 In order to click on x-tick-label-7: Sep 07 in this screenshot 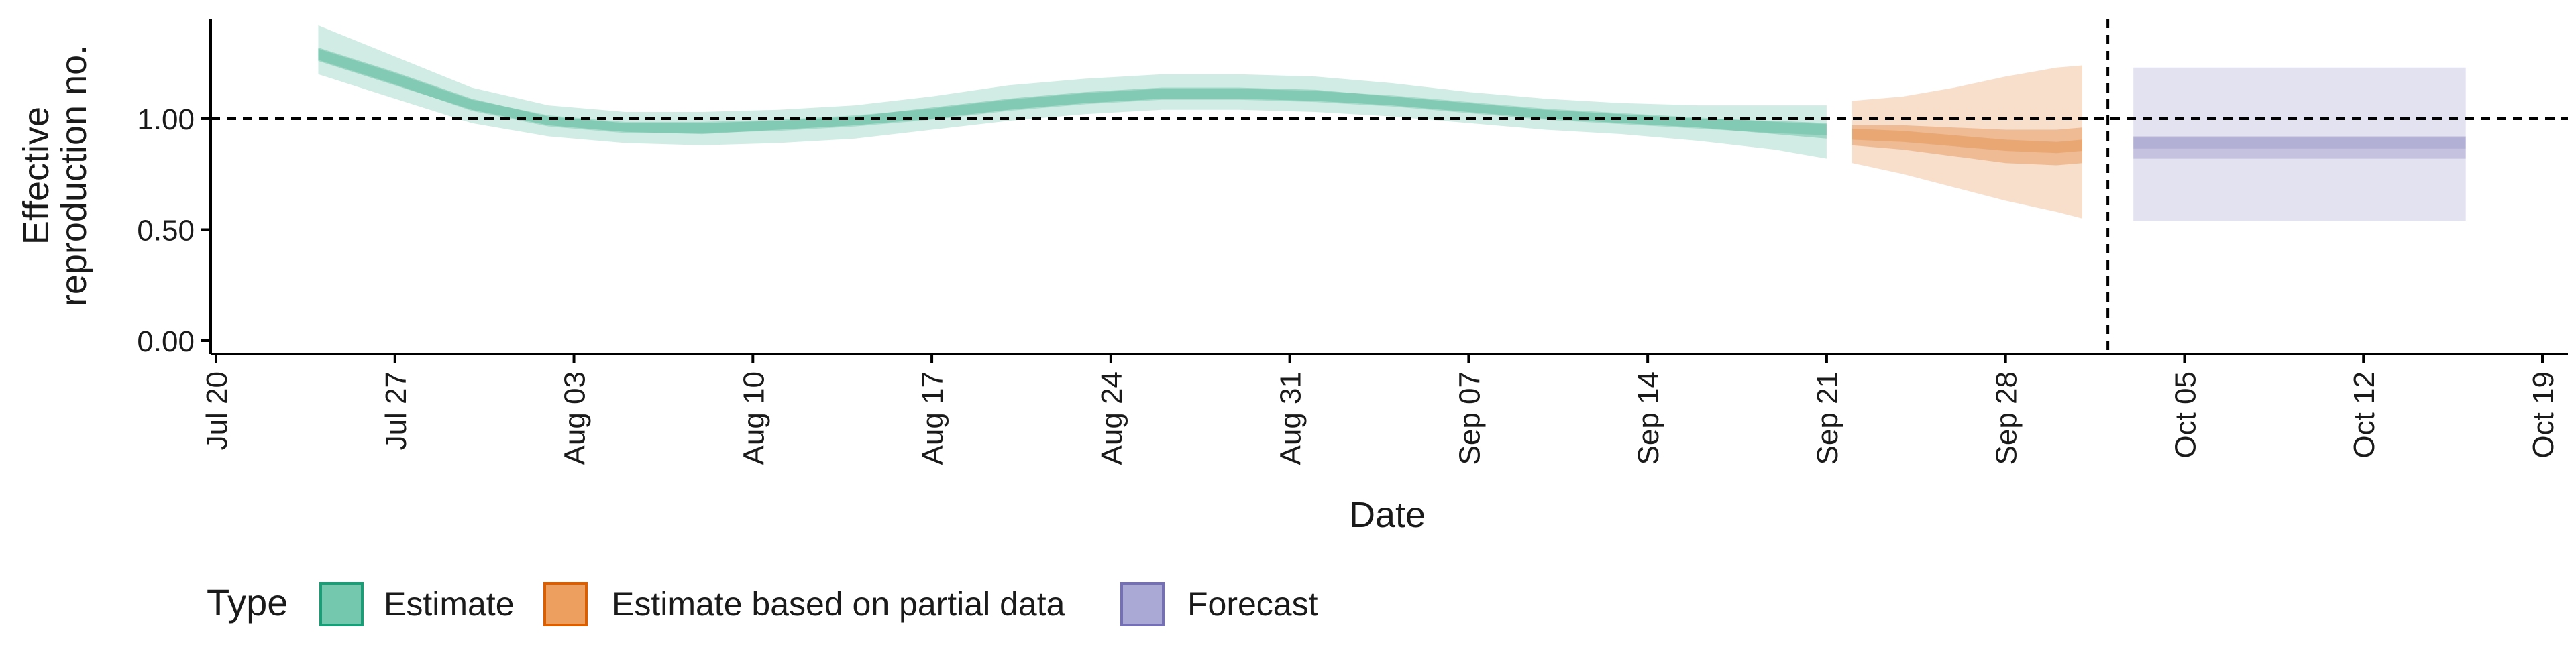, I will do `click(1469, 418)`.